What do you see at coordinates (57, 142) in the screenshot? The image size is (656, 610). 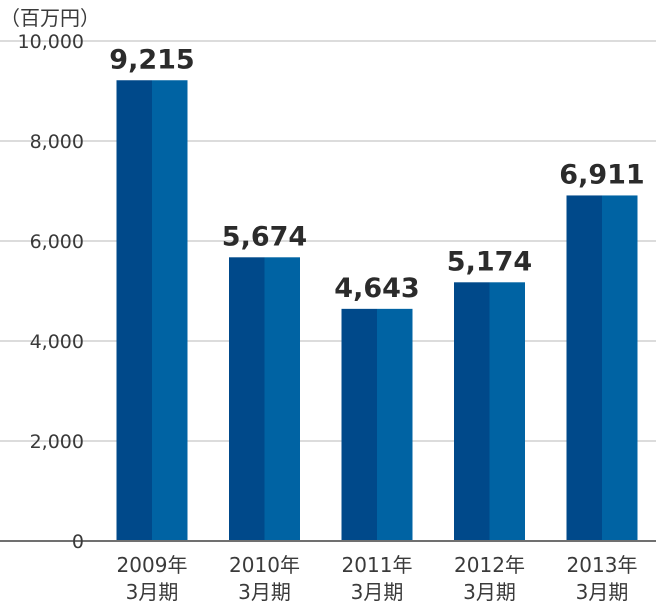 I see `y-tick-label: 8,000` at bounding box center [57, 142].